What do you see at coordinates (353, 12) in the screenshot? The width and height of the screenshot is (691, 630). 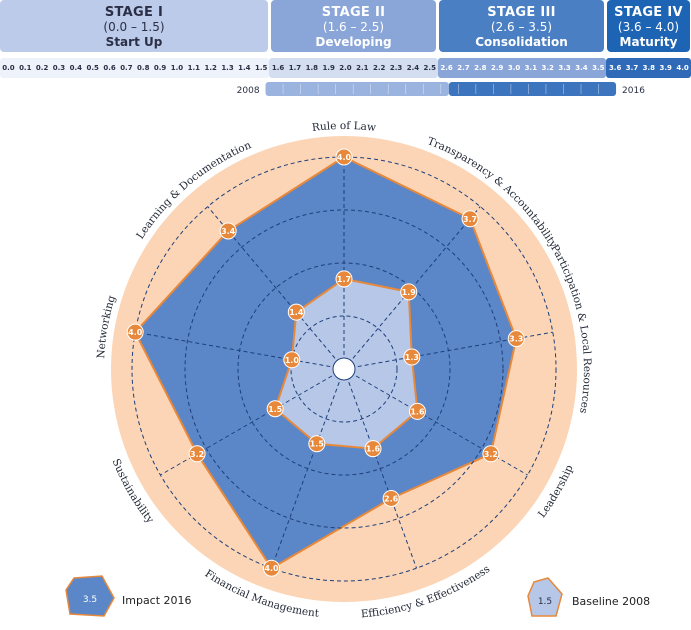 I see `stage-name: STAGE II` at bounding box center [353, 12].